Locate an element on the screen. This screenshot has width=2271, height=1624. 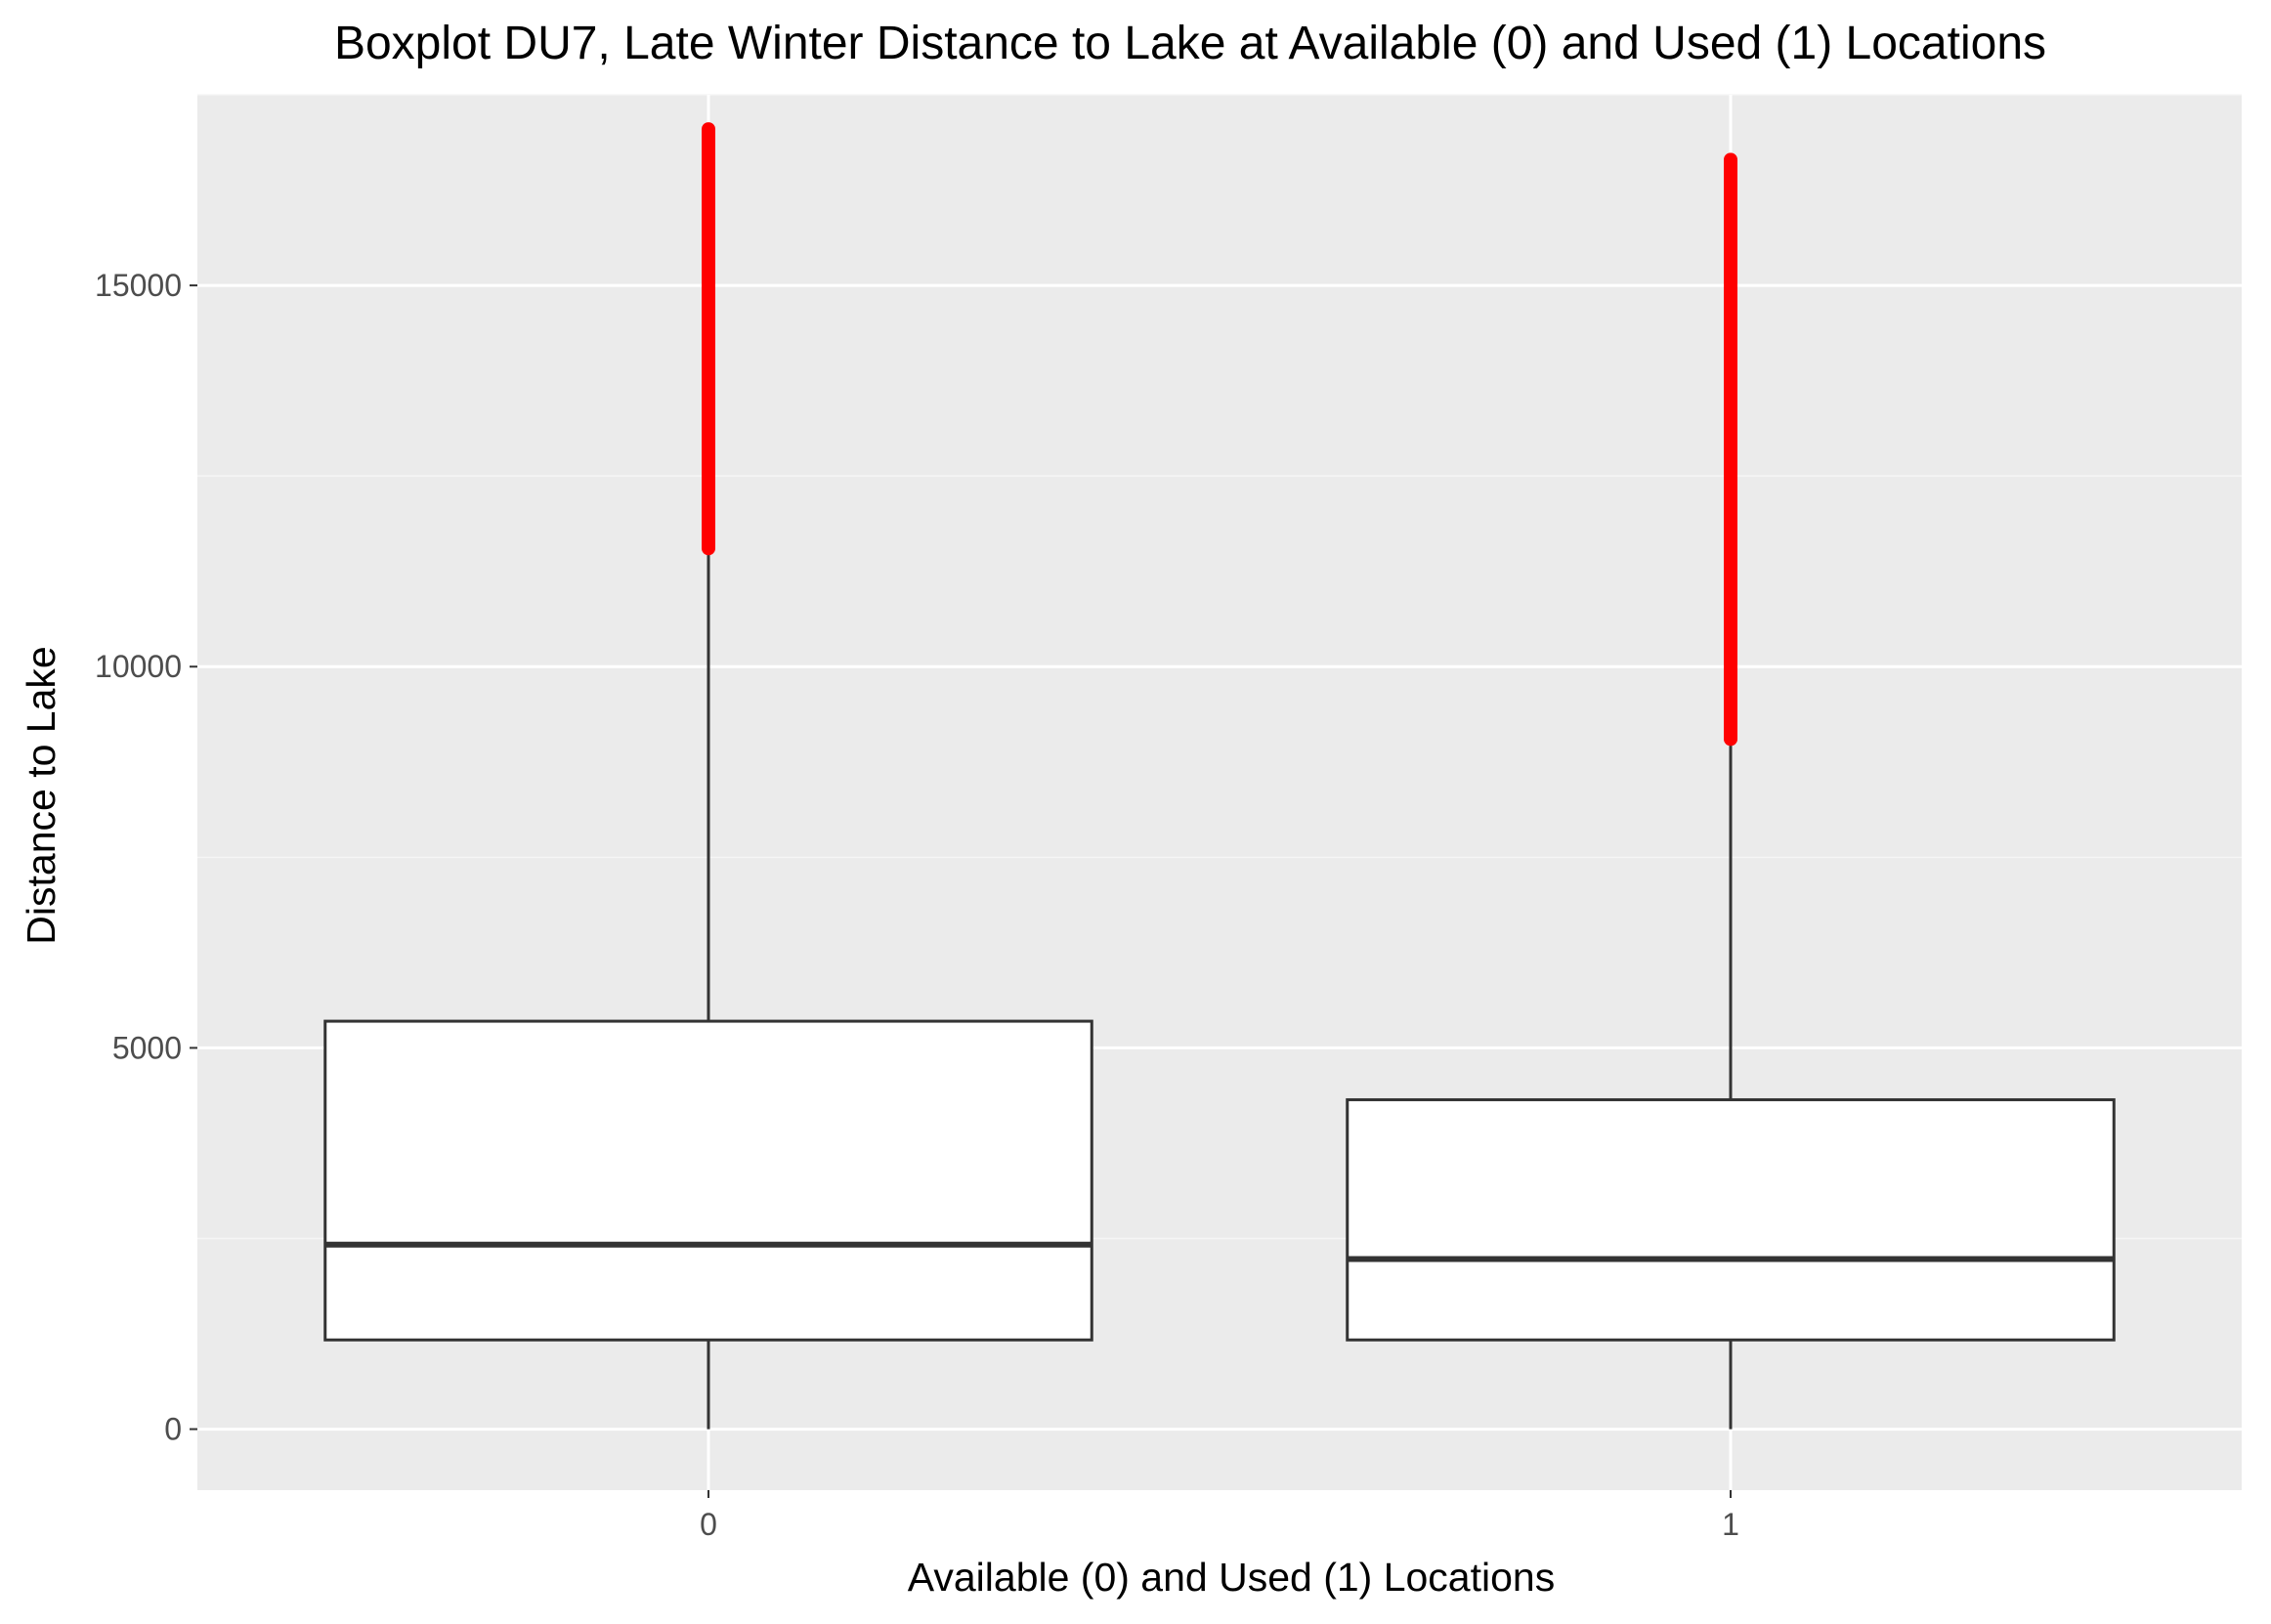
y-tick-label: 15000 is located at coordinates (138, 286).